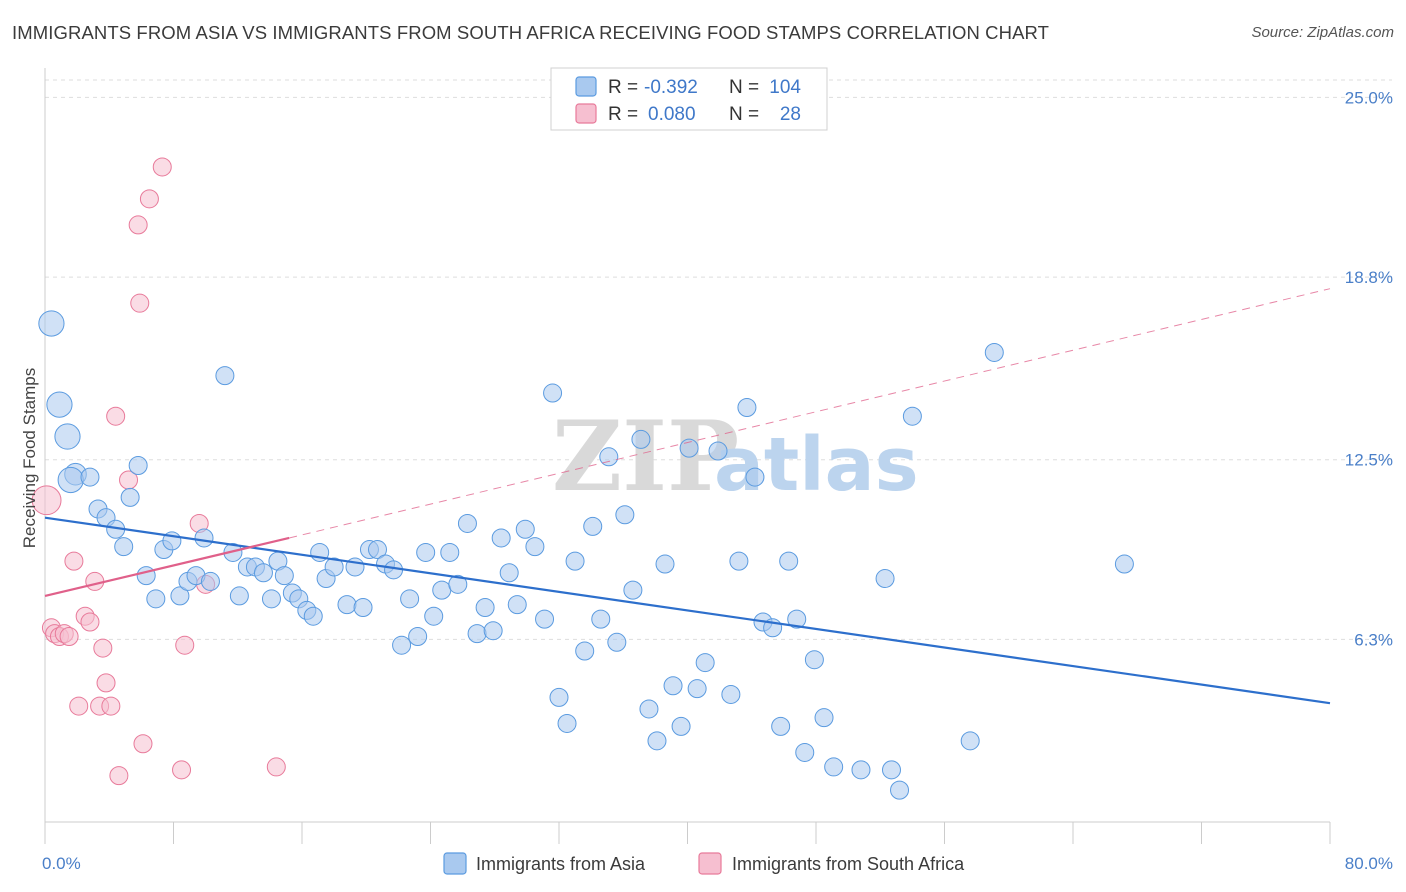 This screenshot has height=892, width=1406. What do you see at coordinates (848, 864) in the screenshot?
I see `bottom-legend-label-south-africa: Immigrants from South Africa` at bounding box center [848, 864].